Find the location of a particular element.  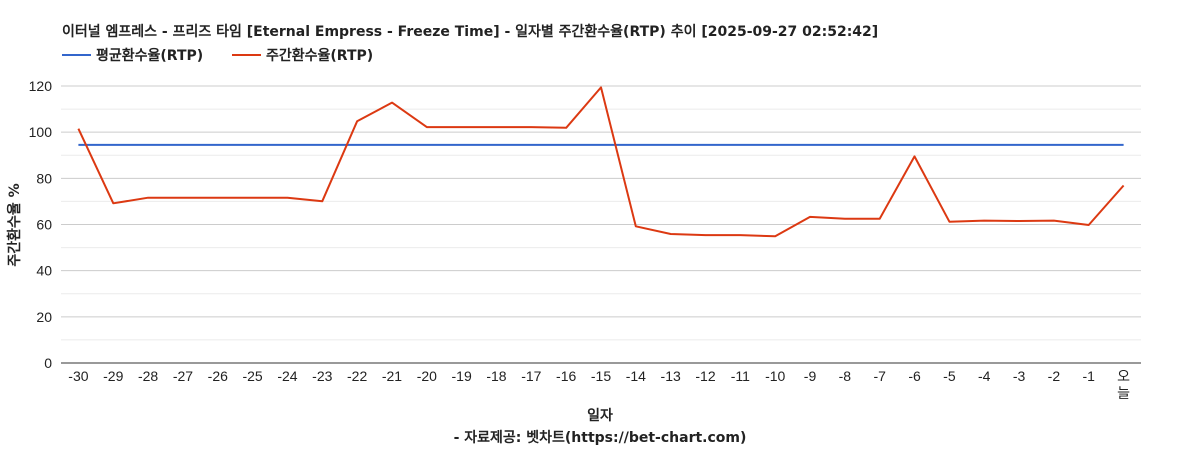

x-tick-label: -19 is located at coordinates (462, 376).